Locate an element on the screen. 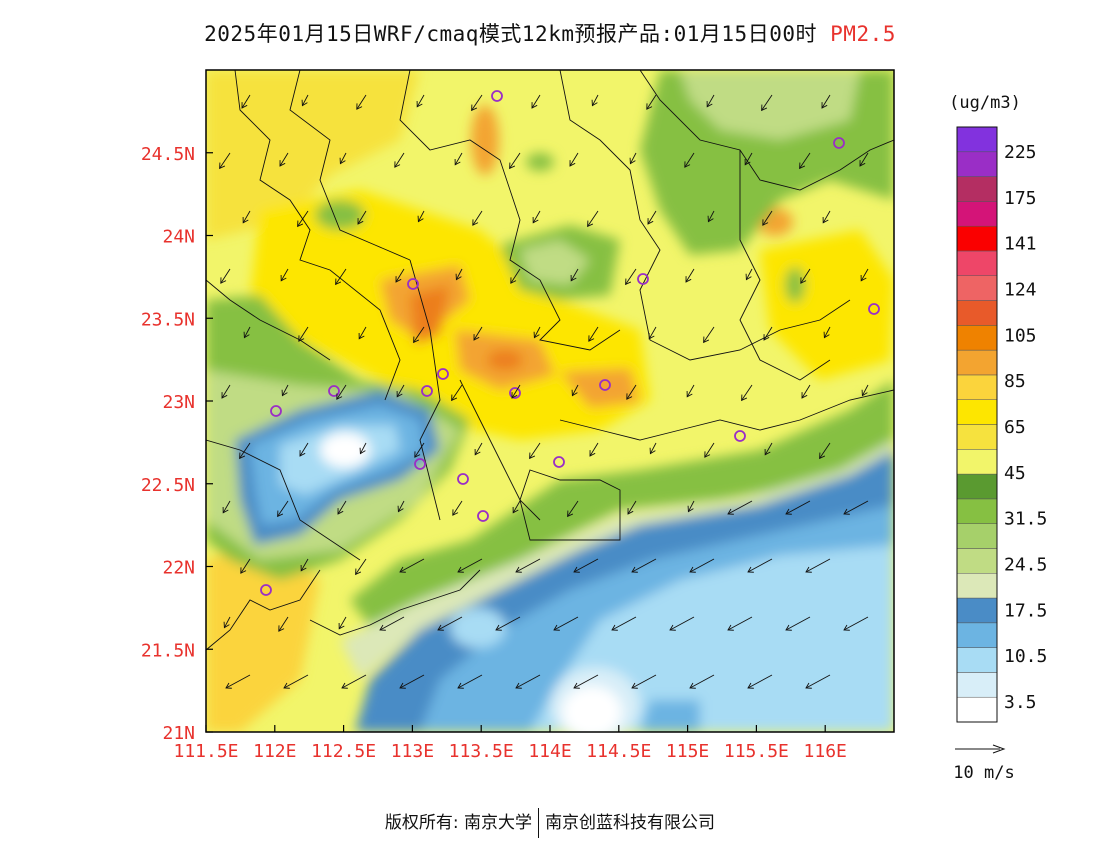  lat-tick-label: 24.5N is located at coordinates (168, 154).